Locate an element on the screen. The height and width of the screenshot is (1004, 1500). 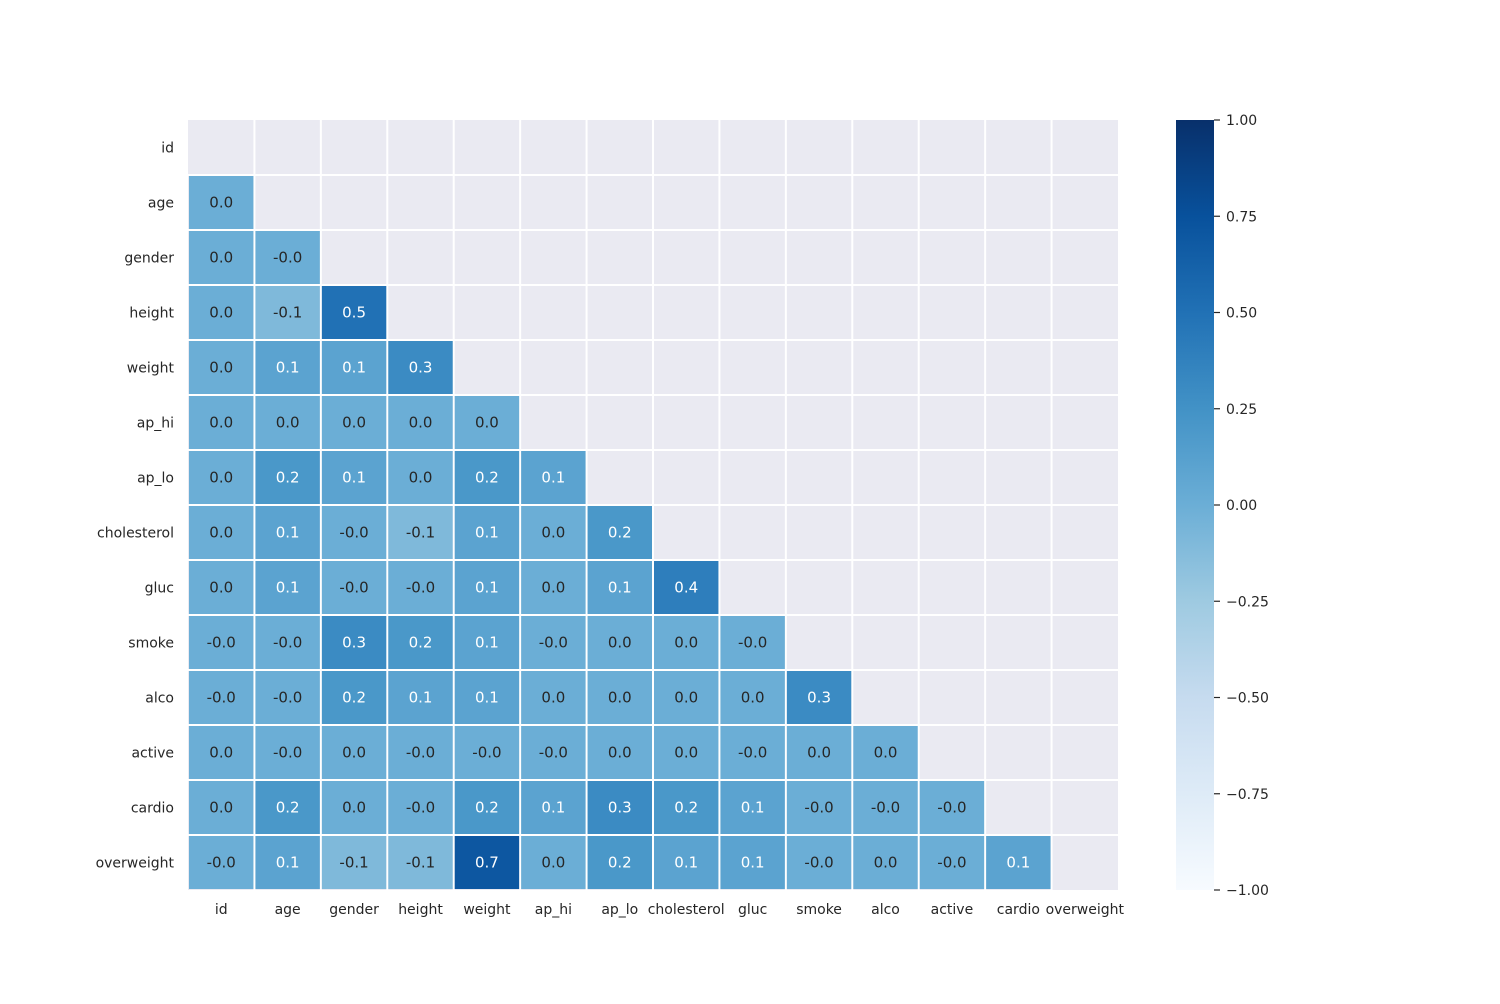
heatmap-cell-cardio-ap-hi is located at coordinates (553, 807).